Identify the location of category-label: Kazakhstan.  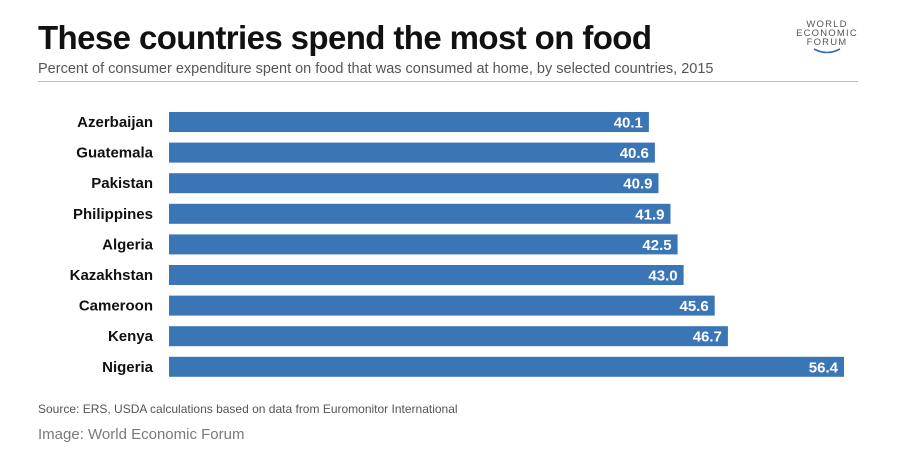
(111, 275).